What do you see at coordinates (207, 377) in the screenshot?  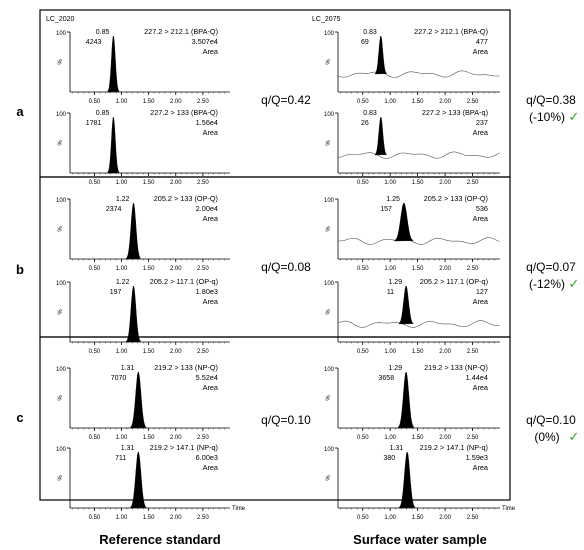 I see `area-value: 5.52e4` at bounding box center [207, 377].